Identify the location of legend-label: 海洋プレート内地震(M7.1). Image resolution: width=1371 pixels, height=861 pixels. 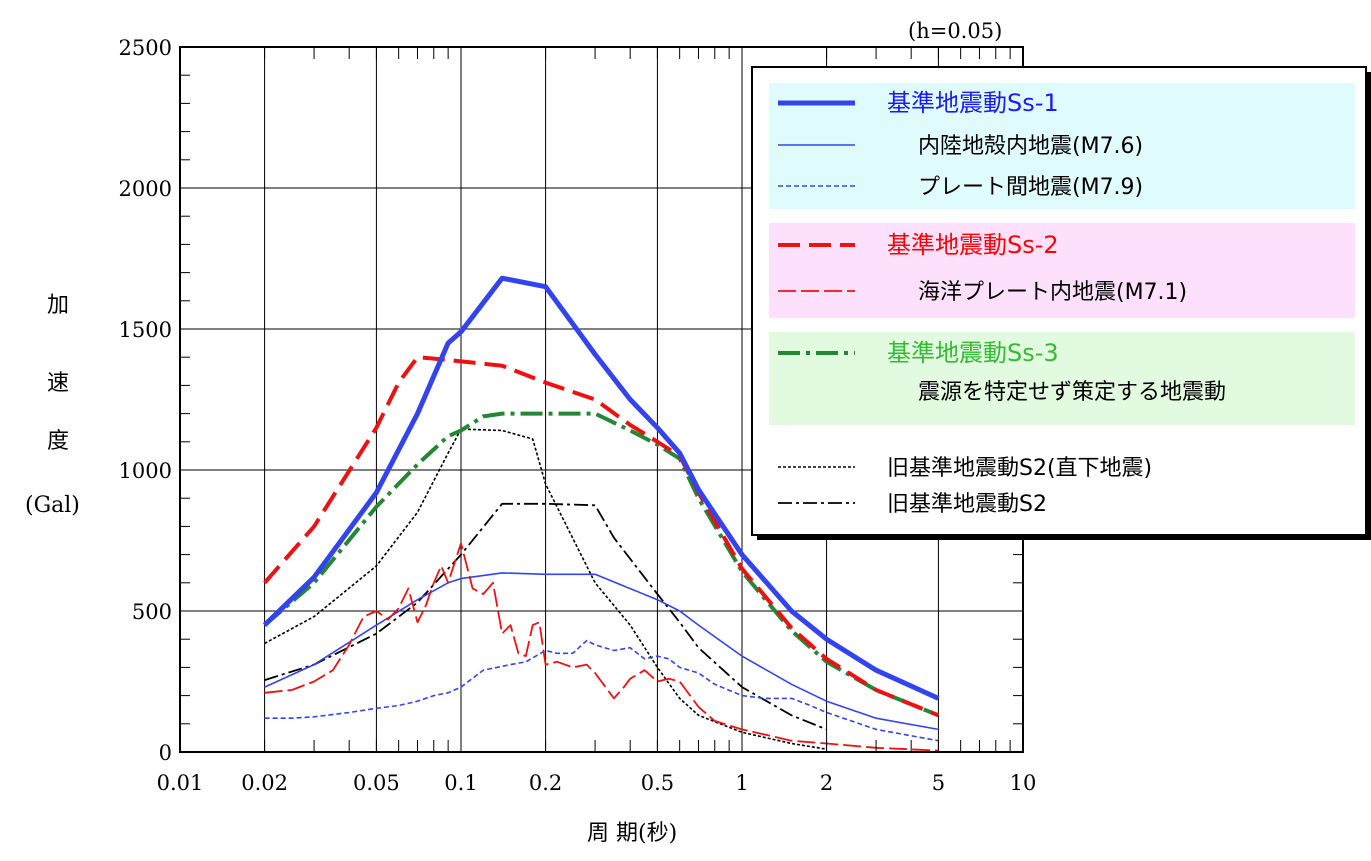
(1052, 292).